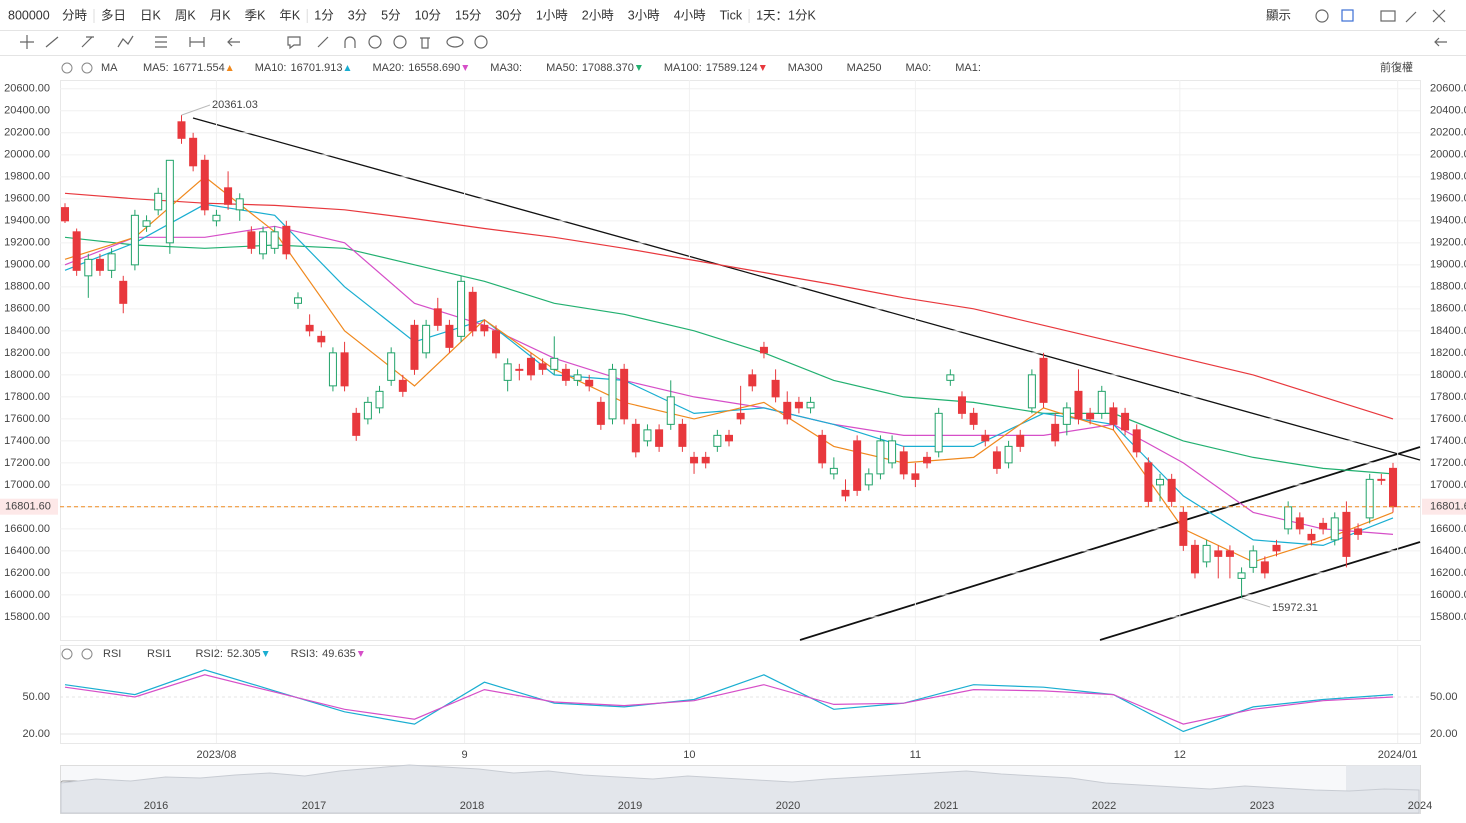 This screenshot has width=1466, height=823. I want to click on edit-icon, so click(1411, 17).